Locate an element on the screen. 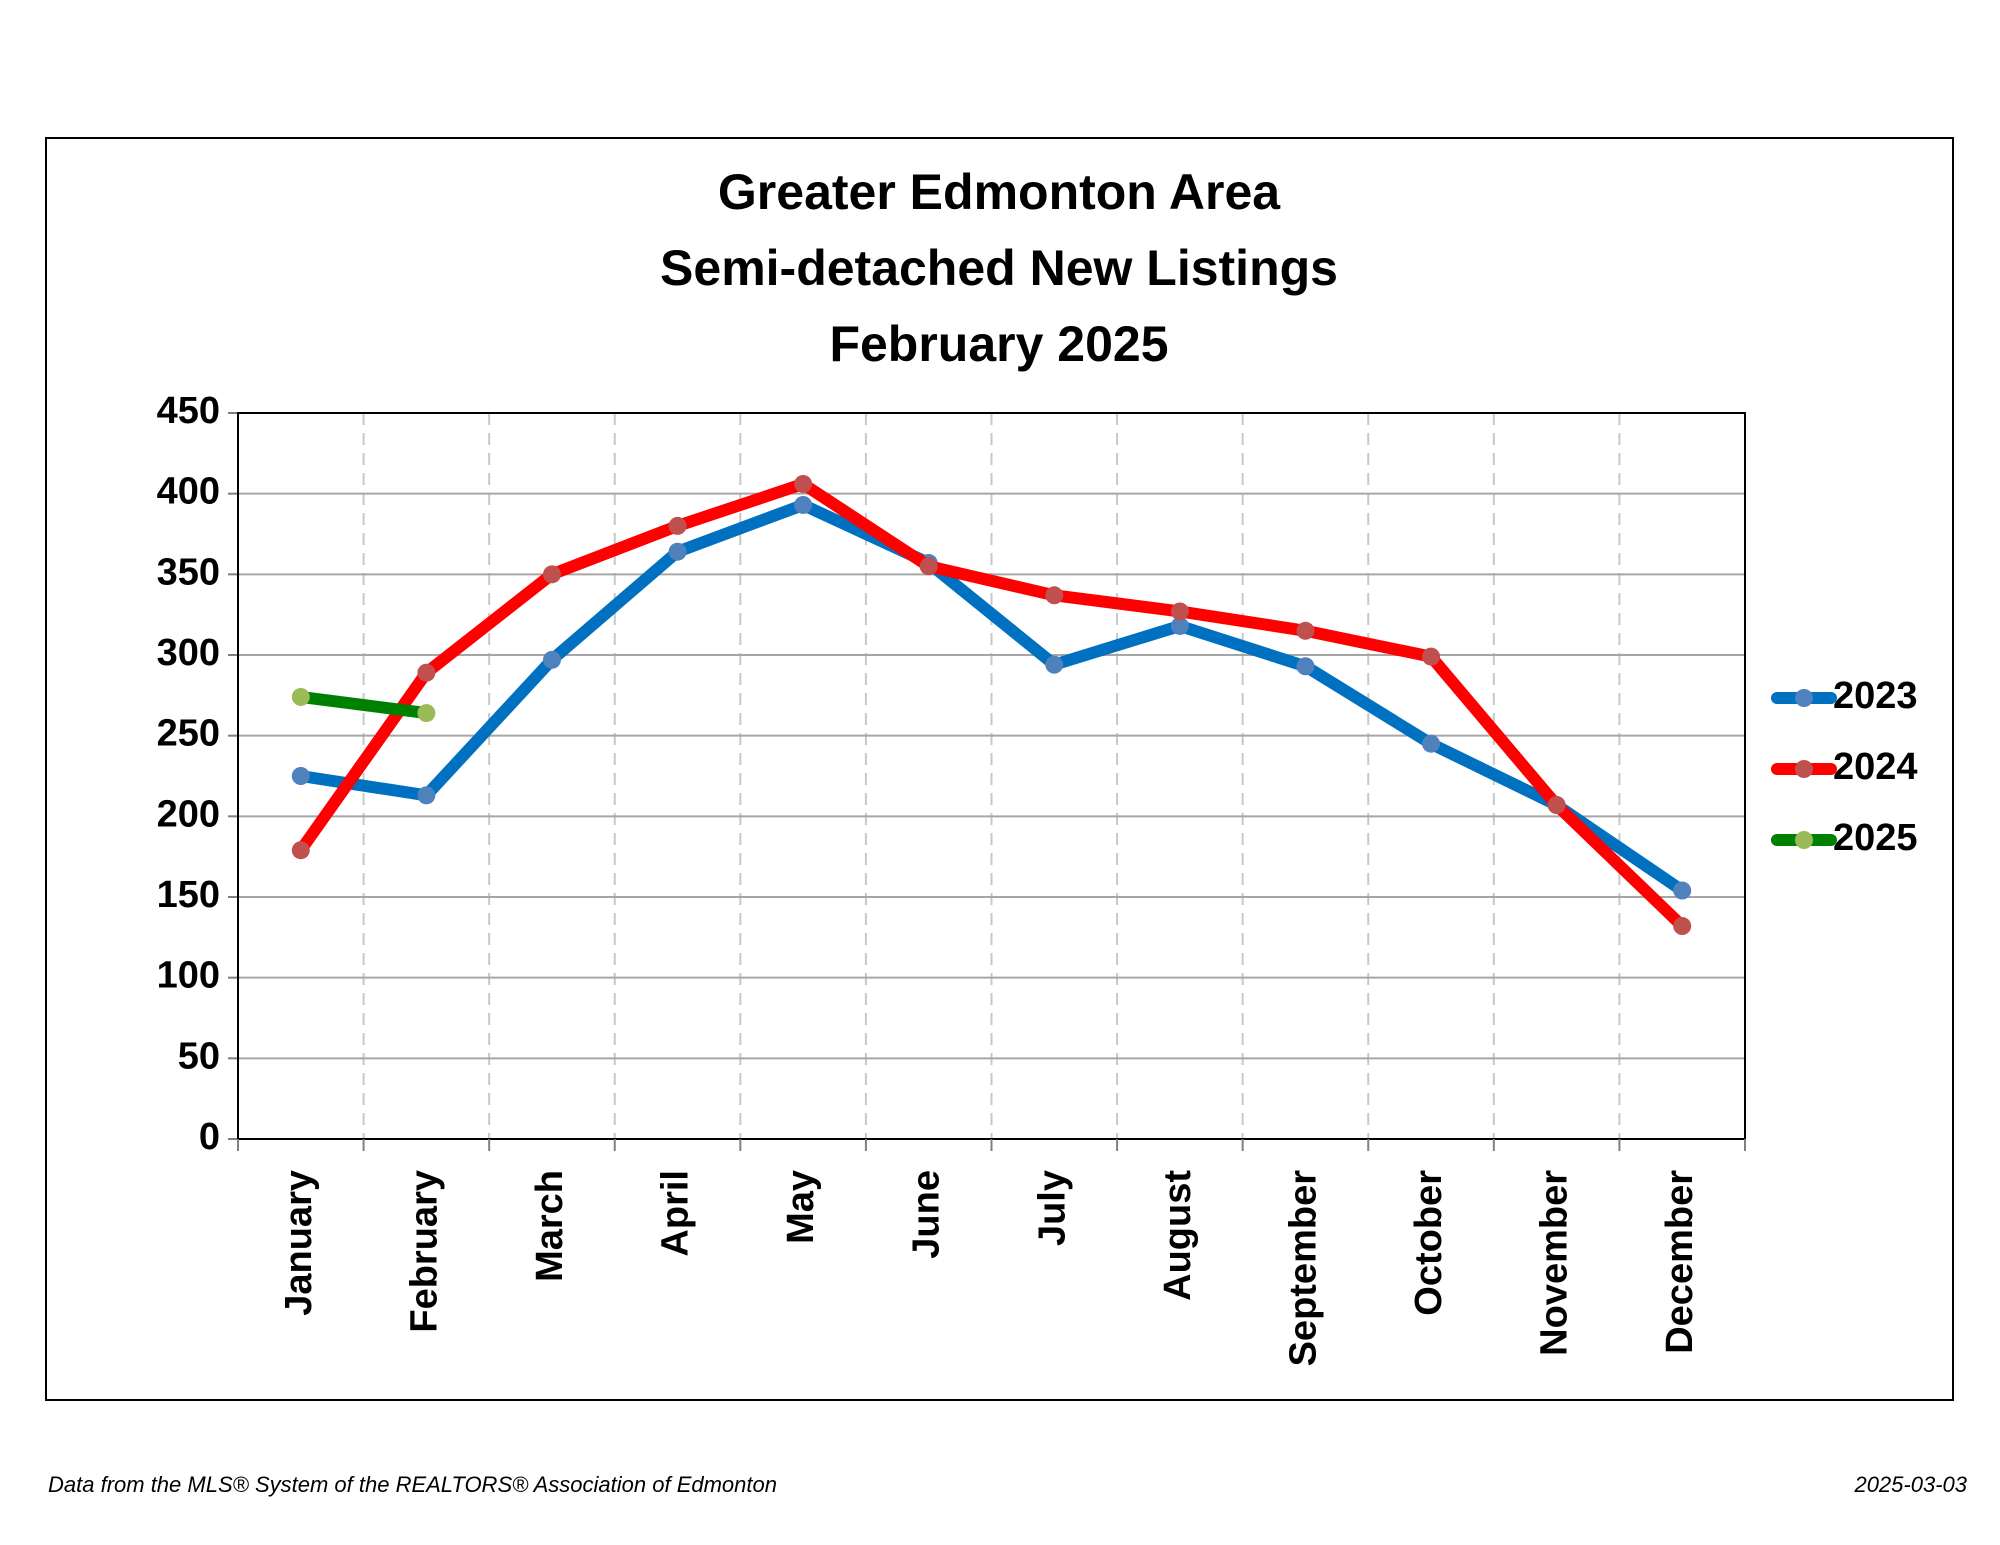 Image resolution: width=2000 pixels, height=1545 pixels. y-tick-label: 200 is located at coordinates (188, 814).